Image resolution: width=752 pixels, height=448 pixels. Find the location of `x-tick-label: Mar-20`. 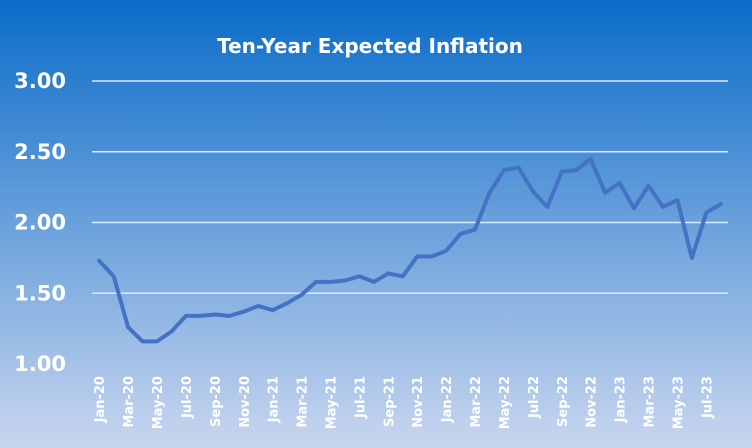

x-tick-label: Mar-20 is located at coordinates (129, 402).